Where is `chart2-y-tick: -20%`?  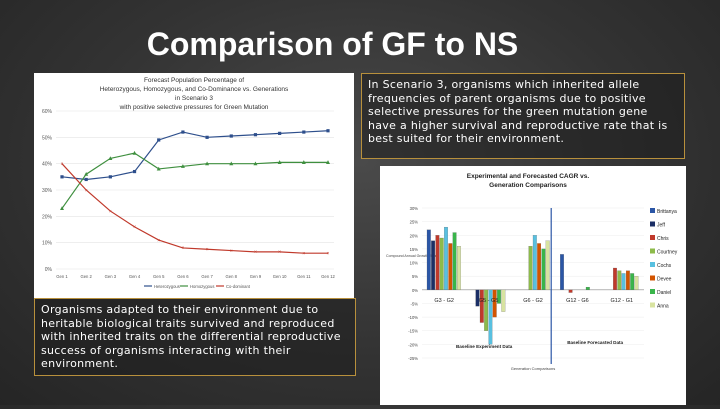
chart2-y-tick: -20% is located at coordinates (413, 344).